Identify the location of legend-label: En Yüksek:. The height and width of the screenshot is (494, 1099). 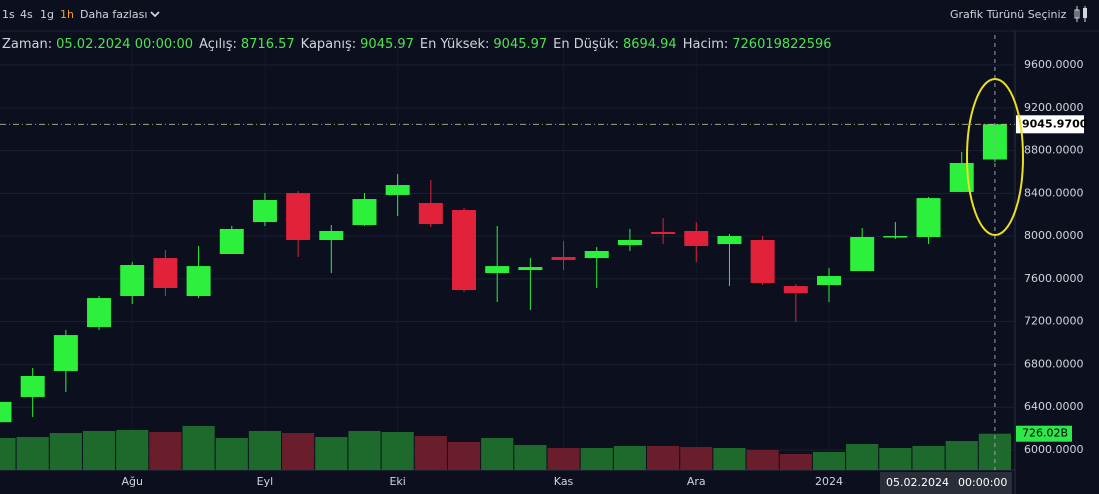
(454, 44).